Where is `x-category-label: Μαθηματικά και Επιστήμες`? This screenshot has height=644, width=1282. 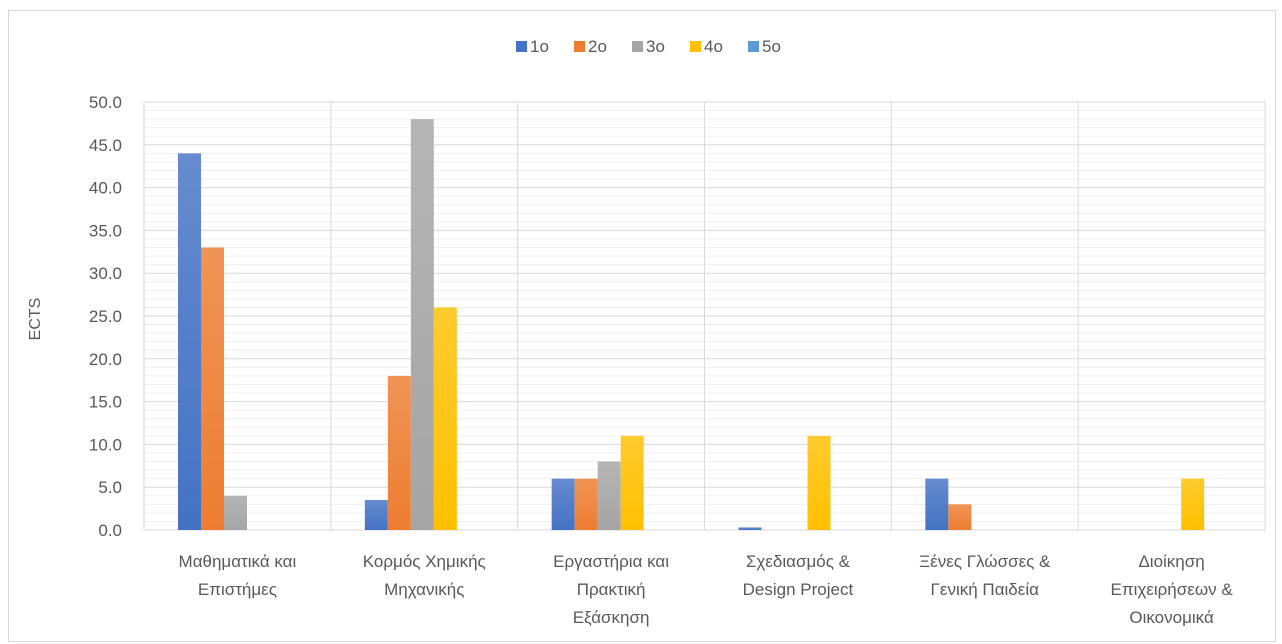 x-category-label: Μαθηματικά και Επιστήμες is located at coordinates (238, 575).